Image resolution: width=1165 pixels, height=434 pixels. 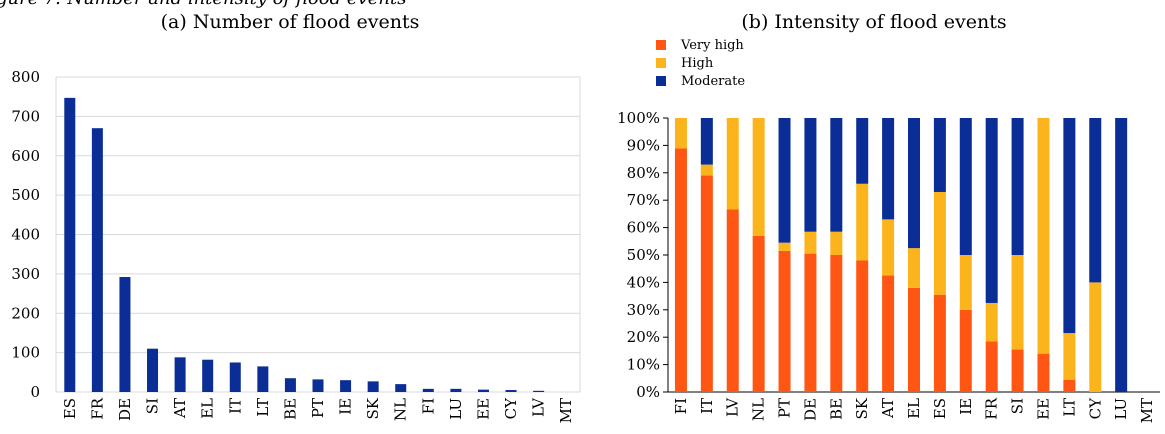 What do you see at coordinates (733, 407) in the screenshot?
I see `chart-b-x-tick-lv: LV` at bounding box center [733, 407].